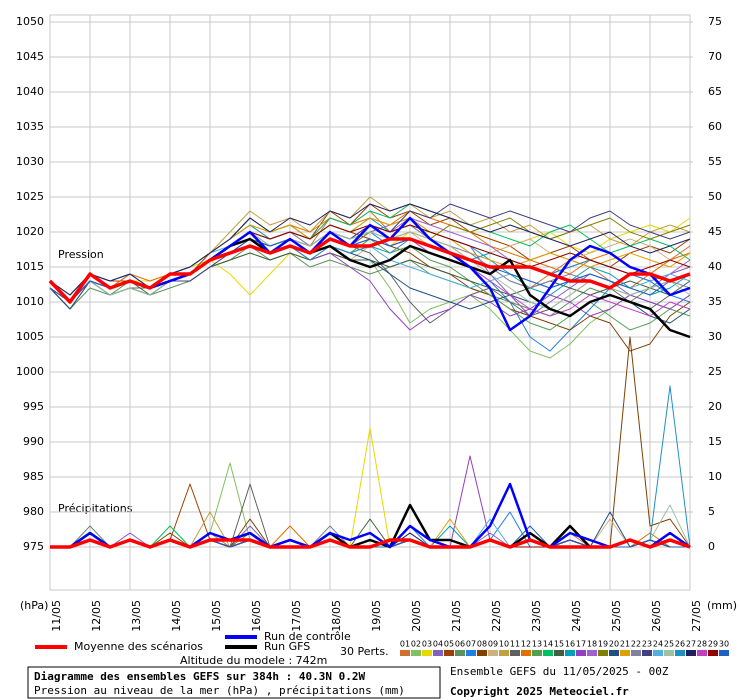  I want to click on y-tick-label: 980, so click(33, 511).